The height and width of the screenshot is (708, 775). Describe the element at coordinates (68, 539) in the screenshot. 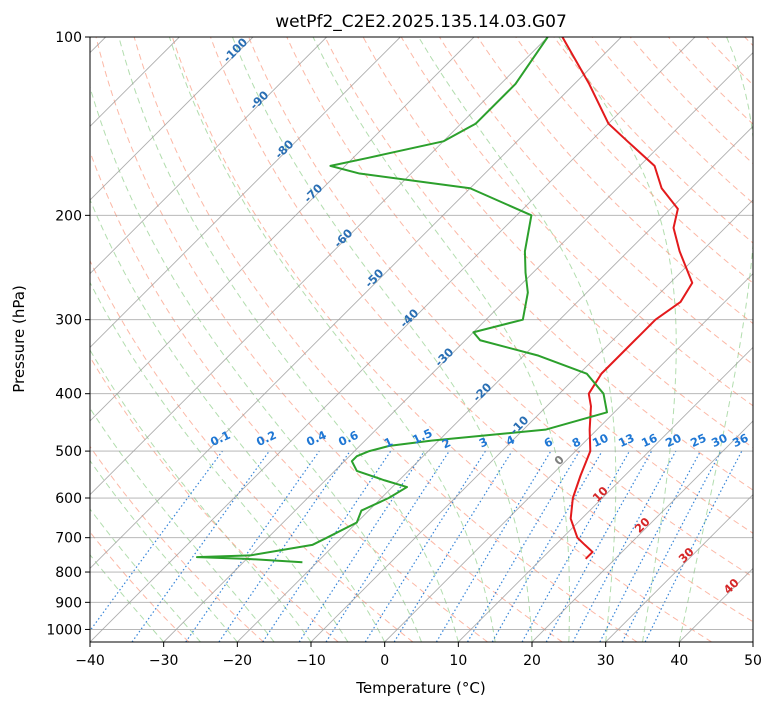

I see `y-tick-label: 700` at that location.